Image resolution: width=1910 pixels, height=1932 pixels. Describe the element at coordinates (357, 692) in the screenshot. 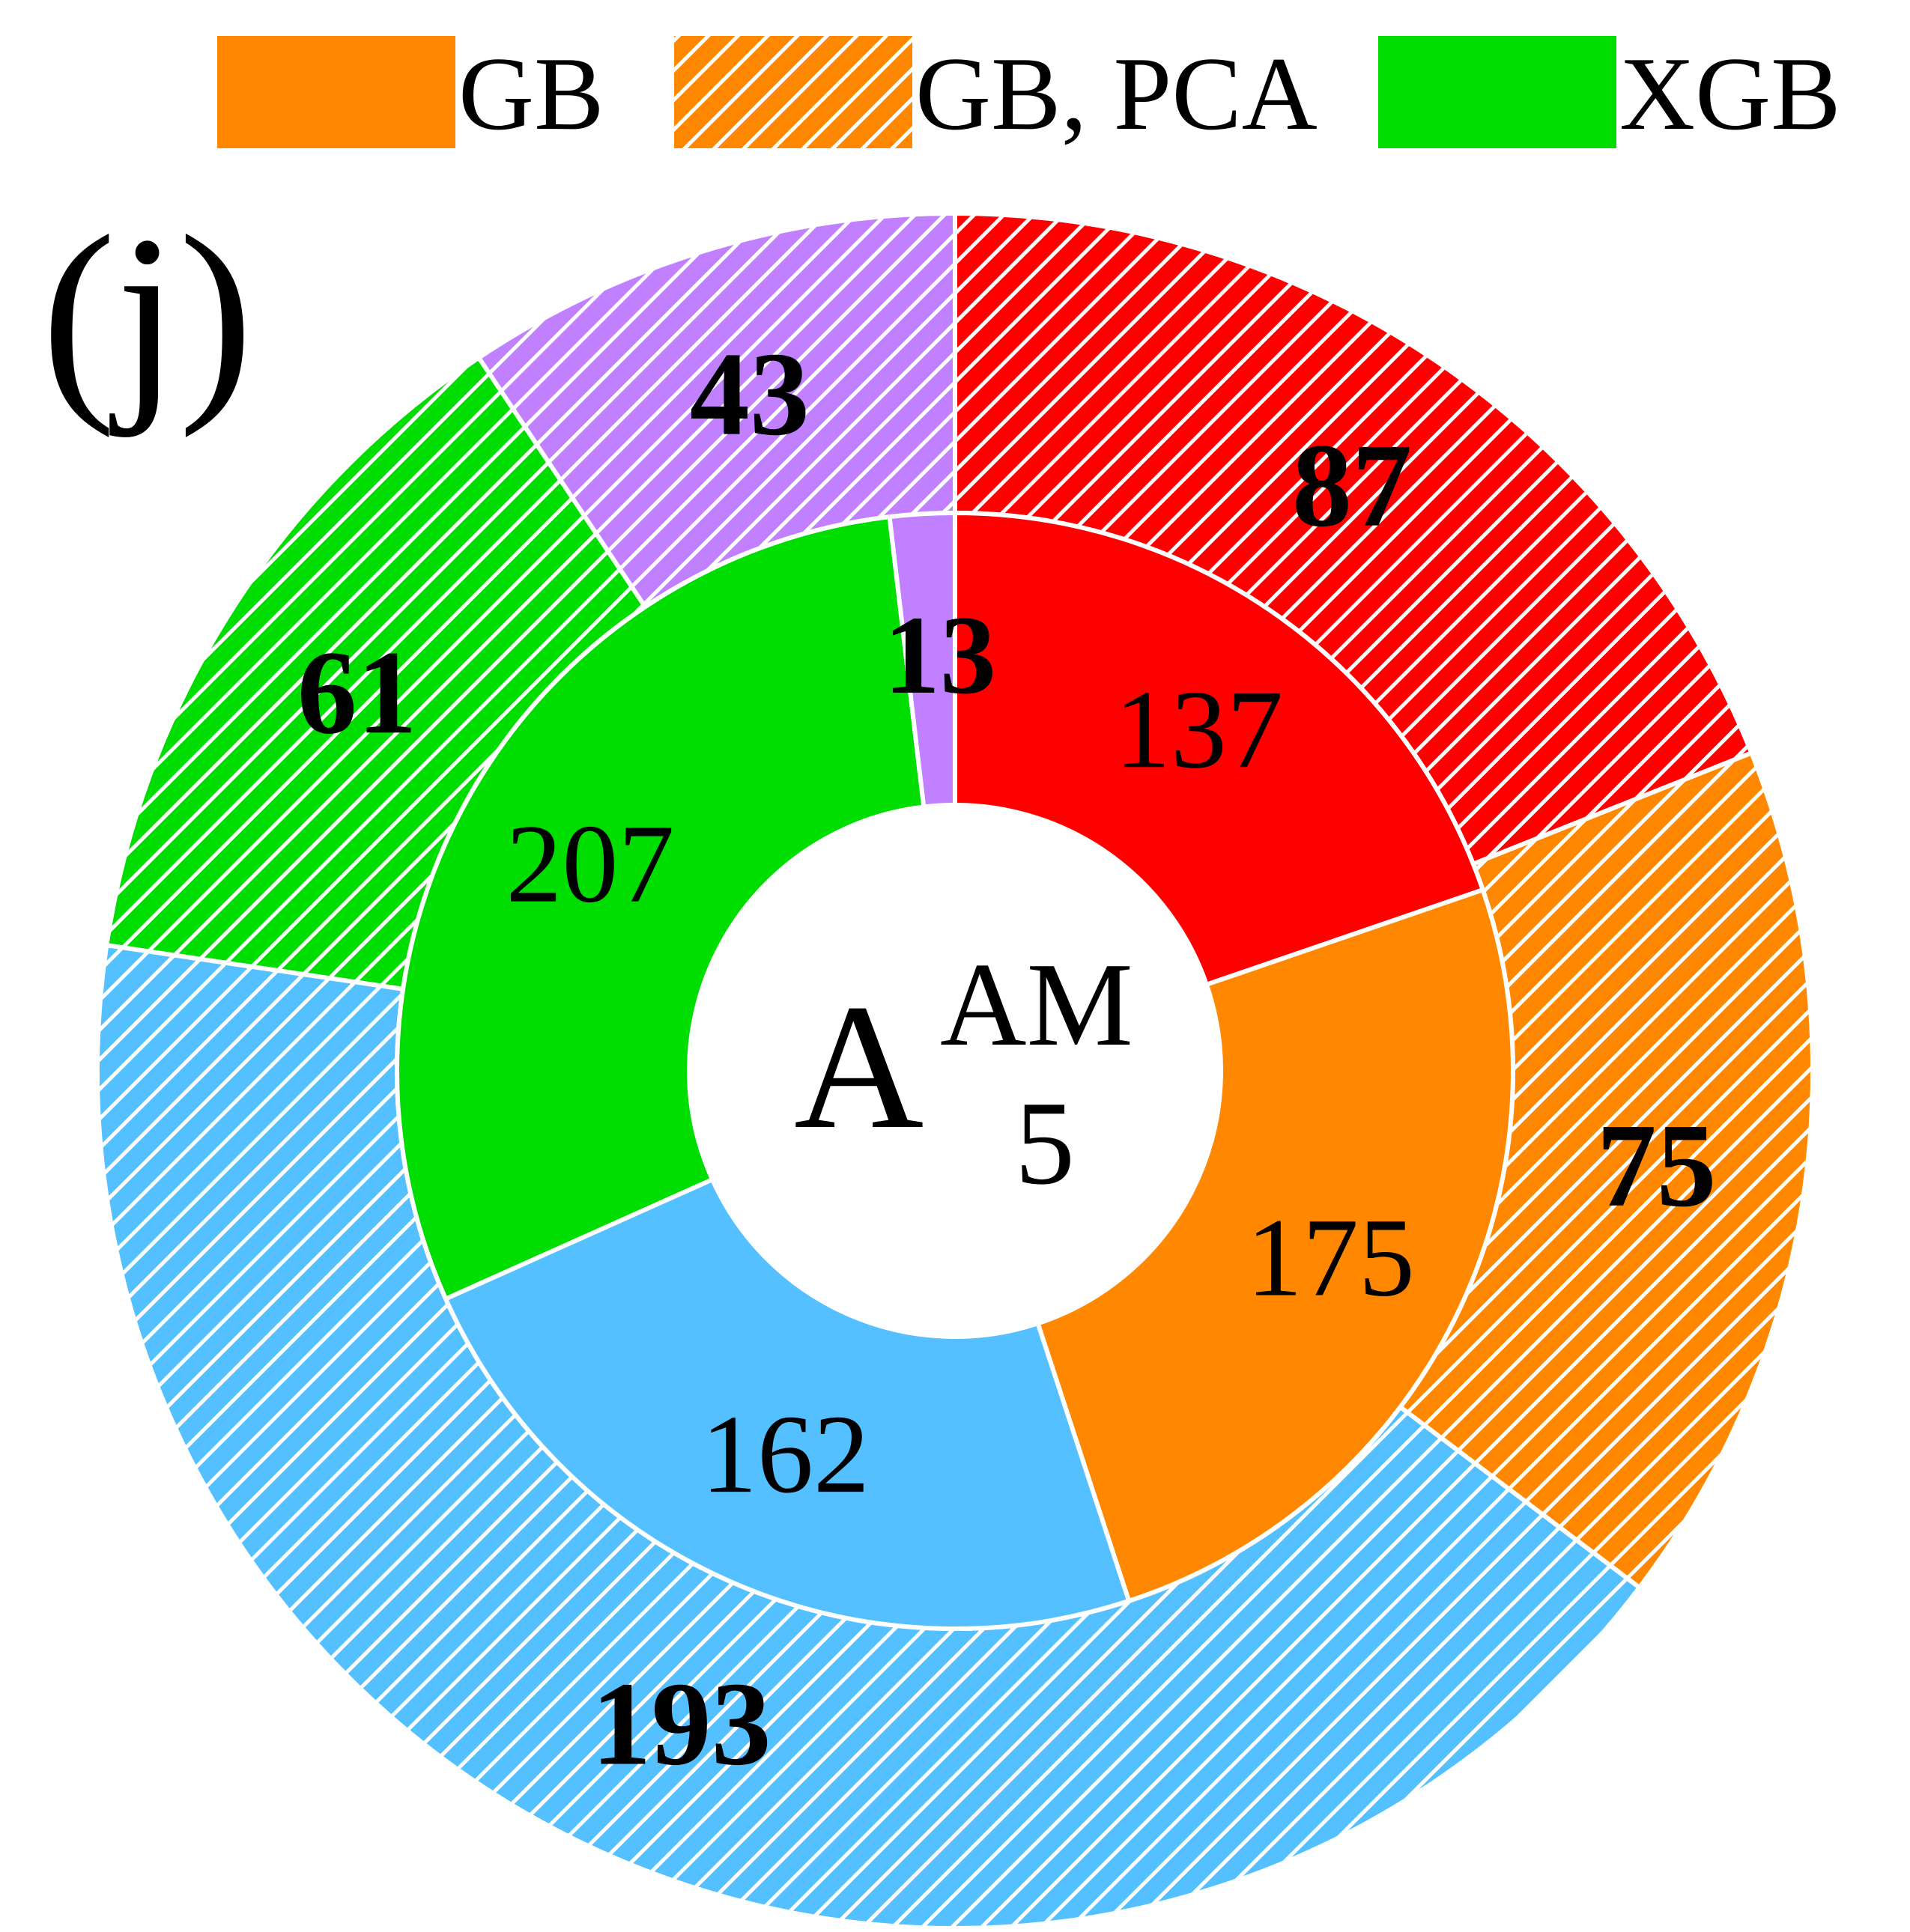

I see `outer-slice-label-61: 61` at that location.